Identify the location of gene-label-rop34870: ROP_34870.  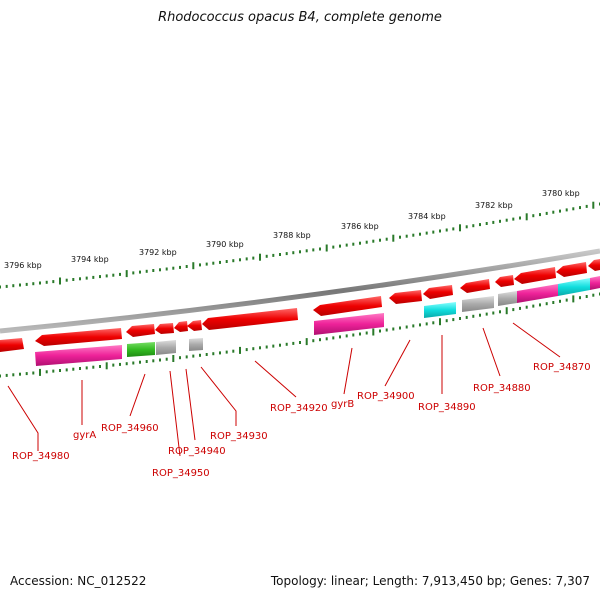
(562, 367).